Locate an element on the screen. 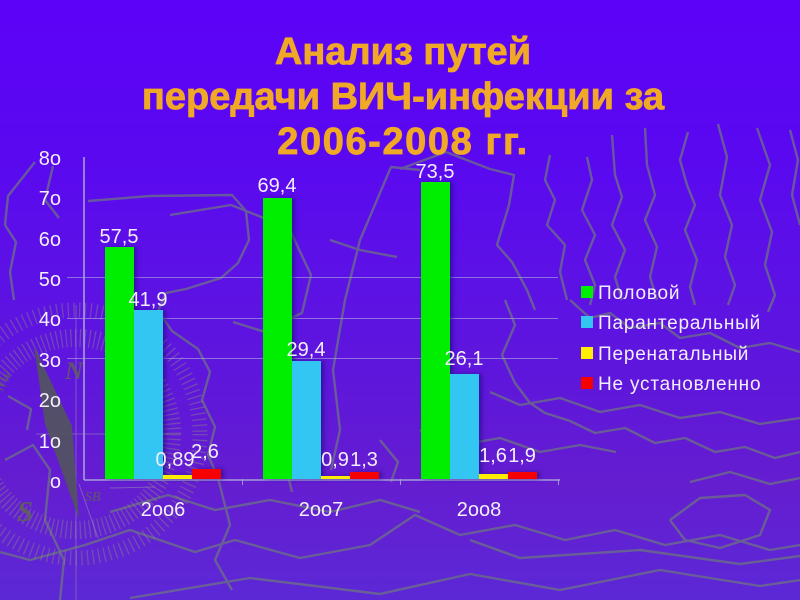 The image size is (800, 600). svg-text: S is located at coordinates (25, 512).